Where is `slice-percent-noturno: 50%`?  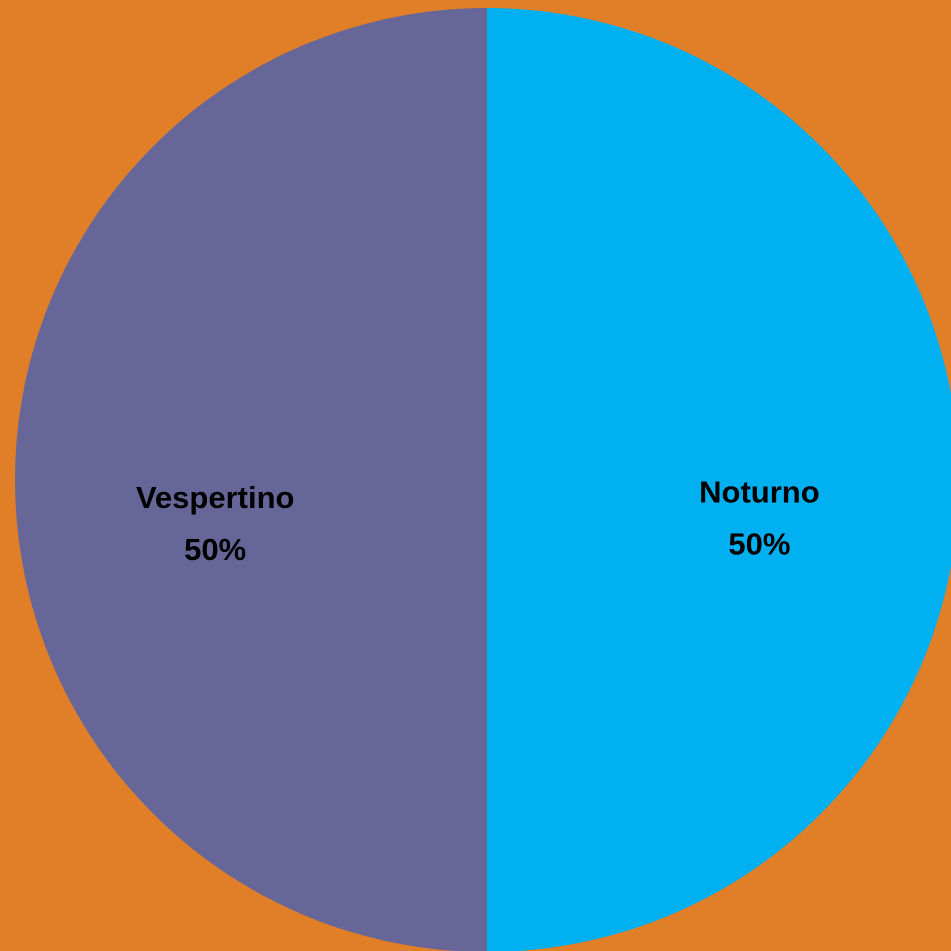
slice-percent-noturno: 50% is located at coordinates (759, 543).